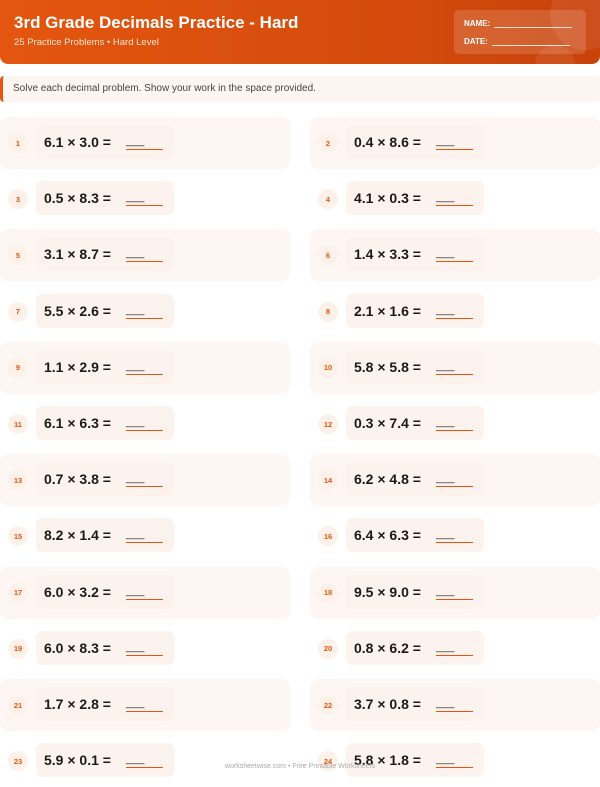 This screenshot has height=787, width=600. What do you see at coordinates (530, 42) in the screenshot?
I see `date-line` at bounding box center [530, 42].